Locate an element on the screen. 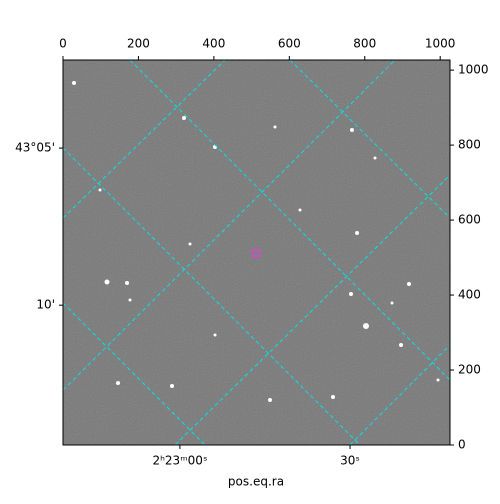 The height and width of the screenshot is (504, 500). x-axis-label: pos.eq.ra is located at coordinates (256, 482).